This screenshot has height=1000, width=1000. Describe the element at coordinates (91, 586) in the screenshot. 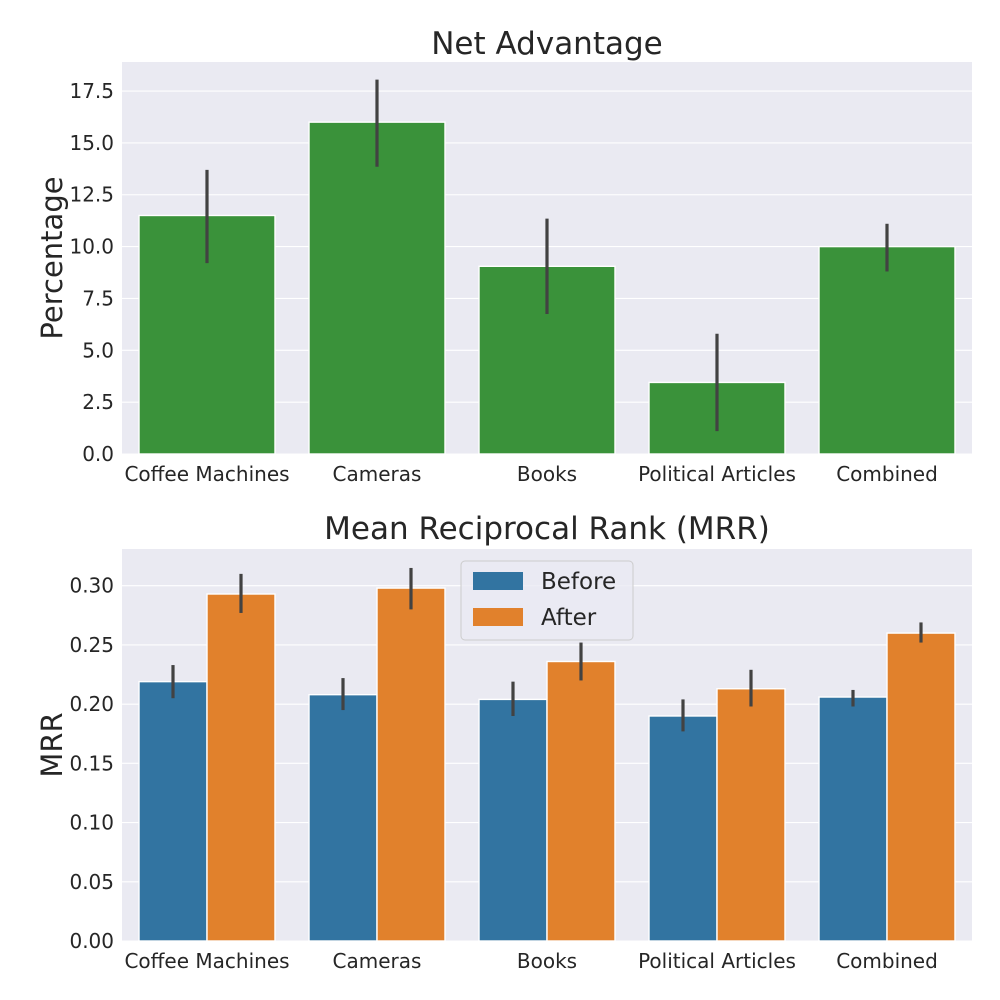

I see `y-tick-label: 0.30` at that location.